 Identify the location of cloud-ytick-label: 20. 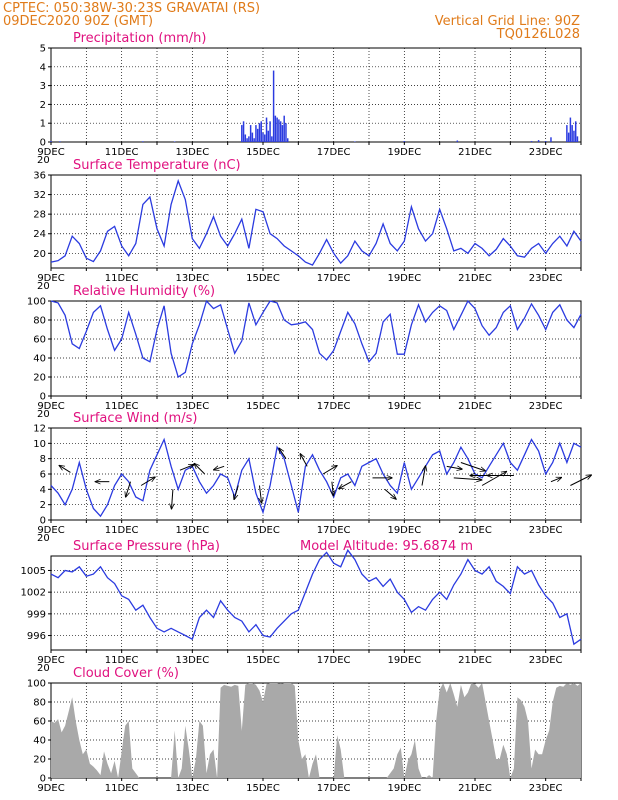
(39, 760).